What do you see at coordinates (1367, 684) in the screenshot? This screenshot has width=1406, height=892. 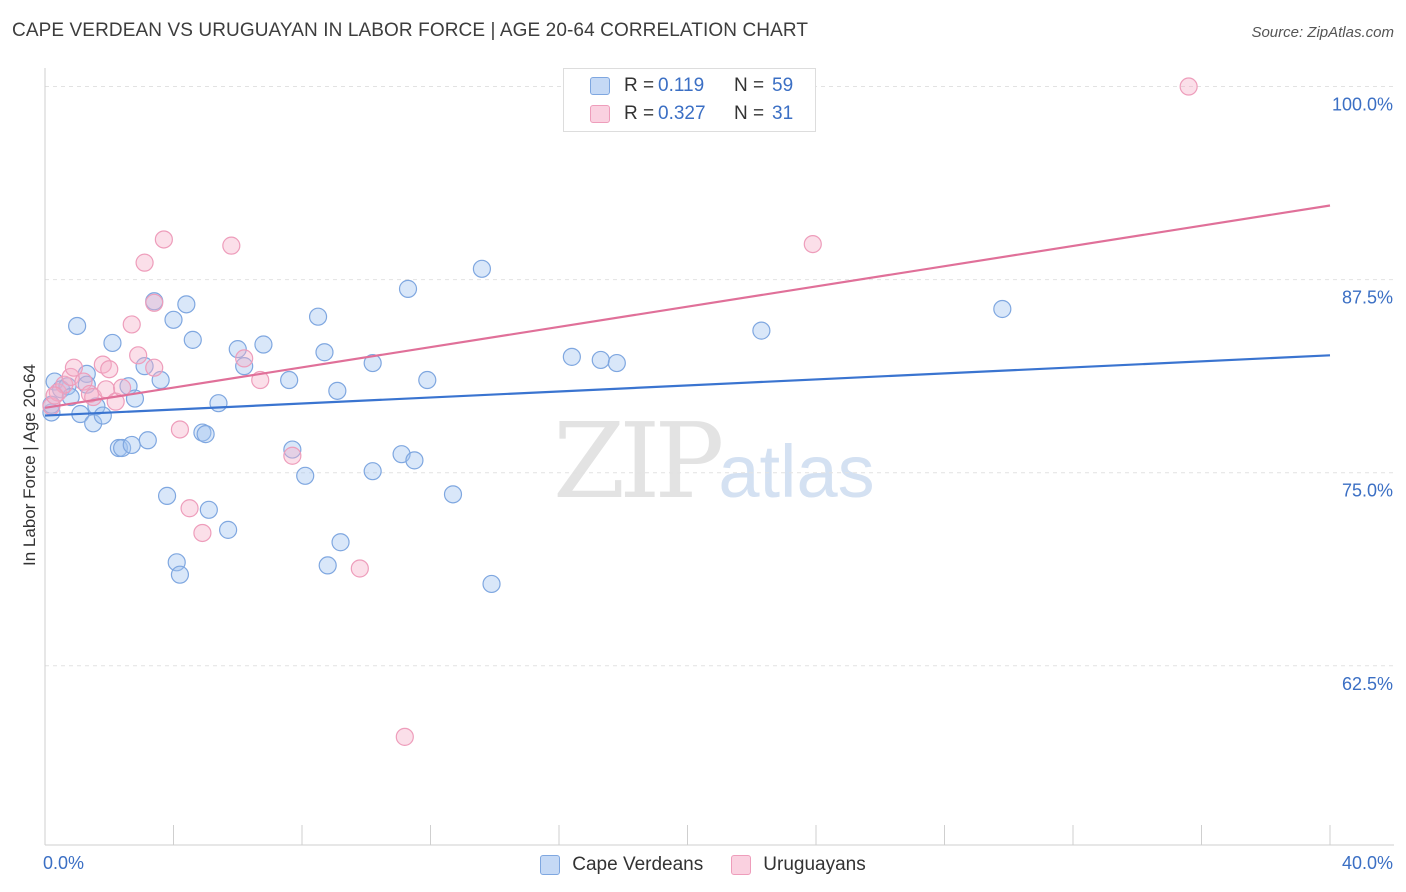 I see `y-tick-label: 62.5%` at bounding box center [1367, 684].